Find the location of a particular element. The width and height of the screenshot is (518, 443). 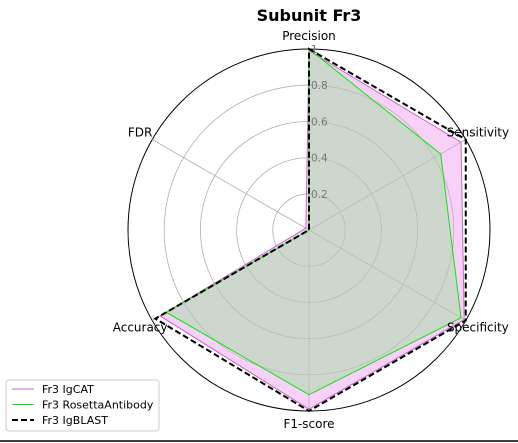

axis-label-specificity: Specificity is located at coordinates (478, 328).